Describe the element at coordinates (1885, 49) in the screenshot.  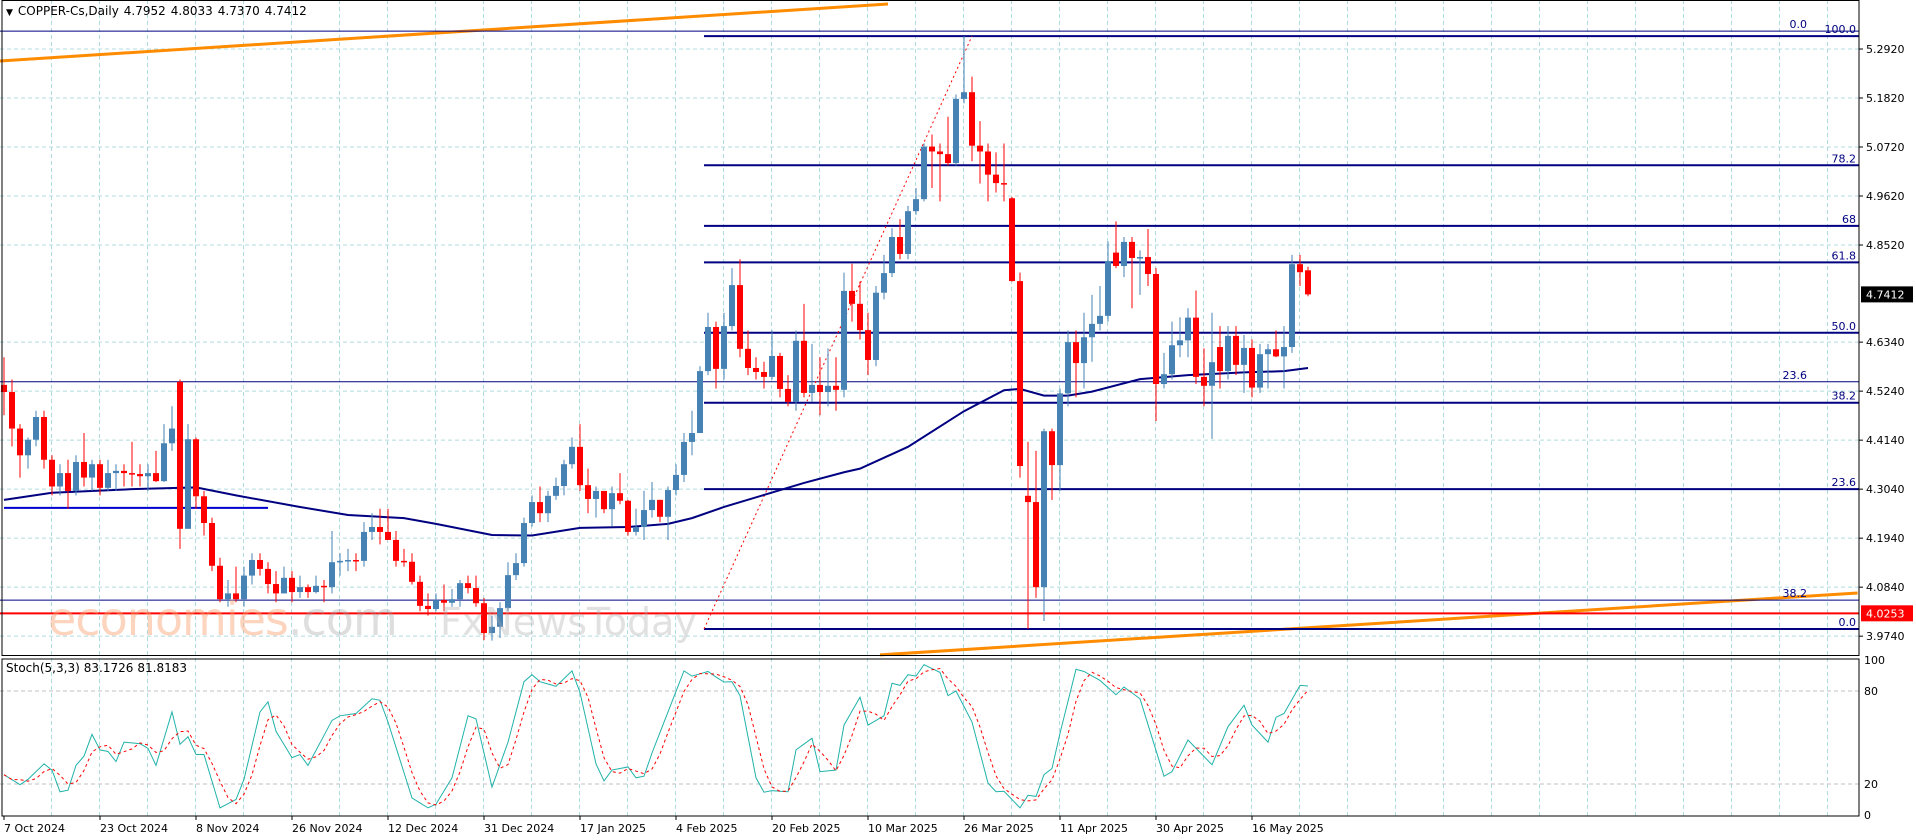
I see `price-axis-label: 5.2920` at that location.